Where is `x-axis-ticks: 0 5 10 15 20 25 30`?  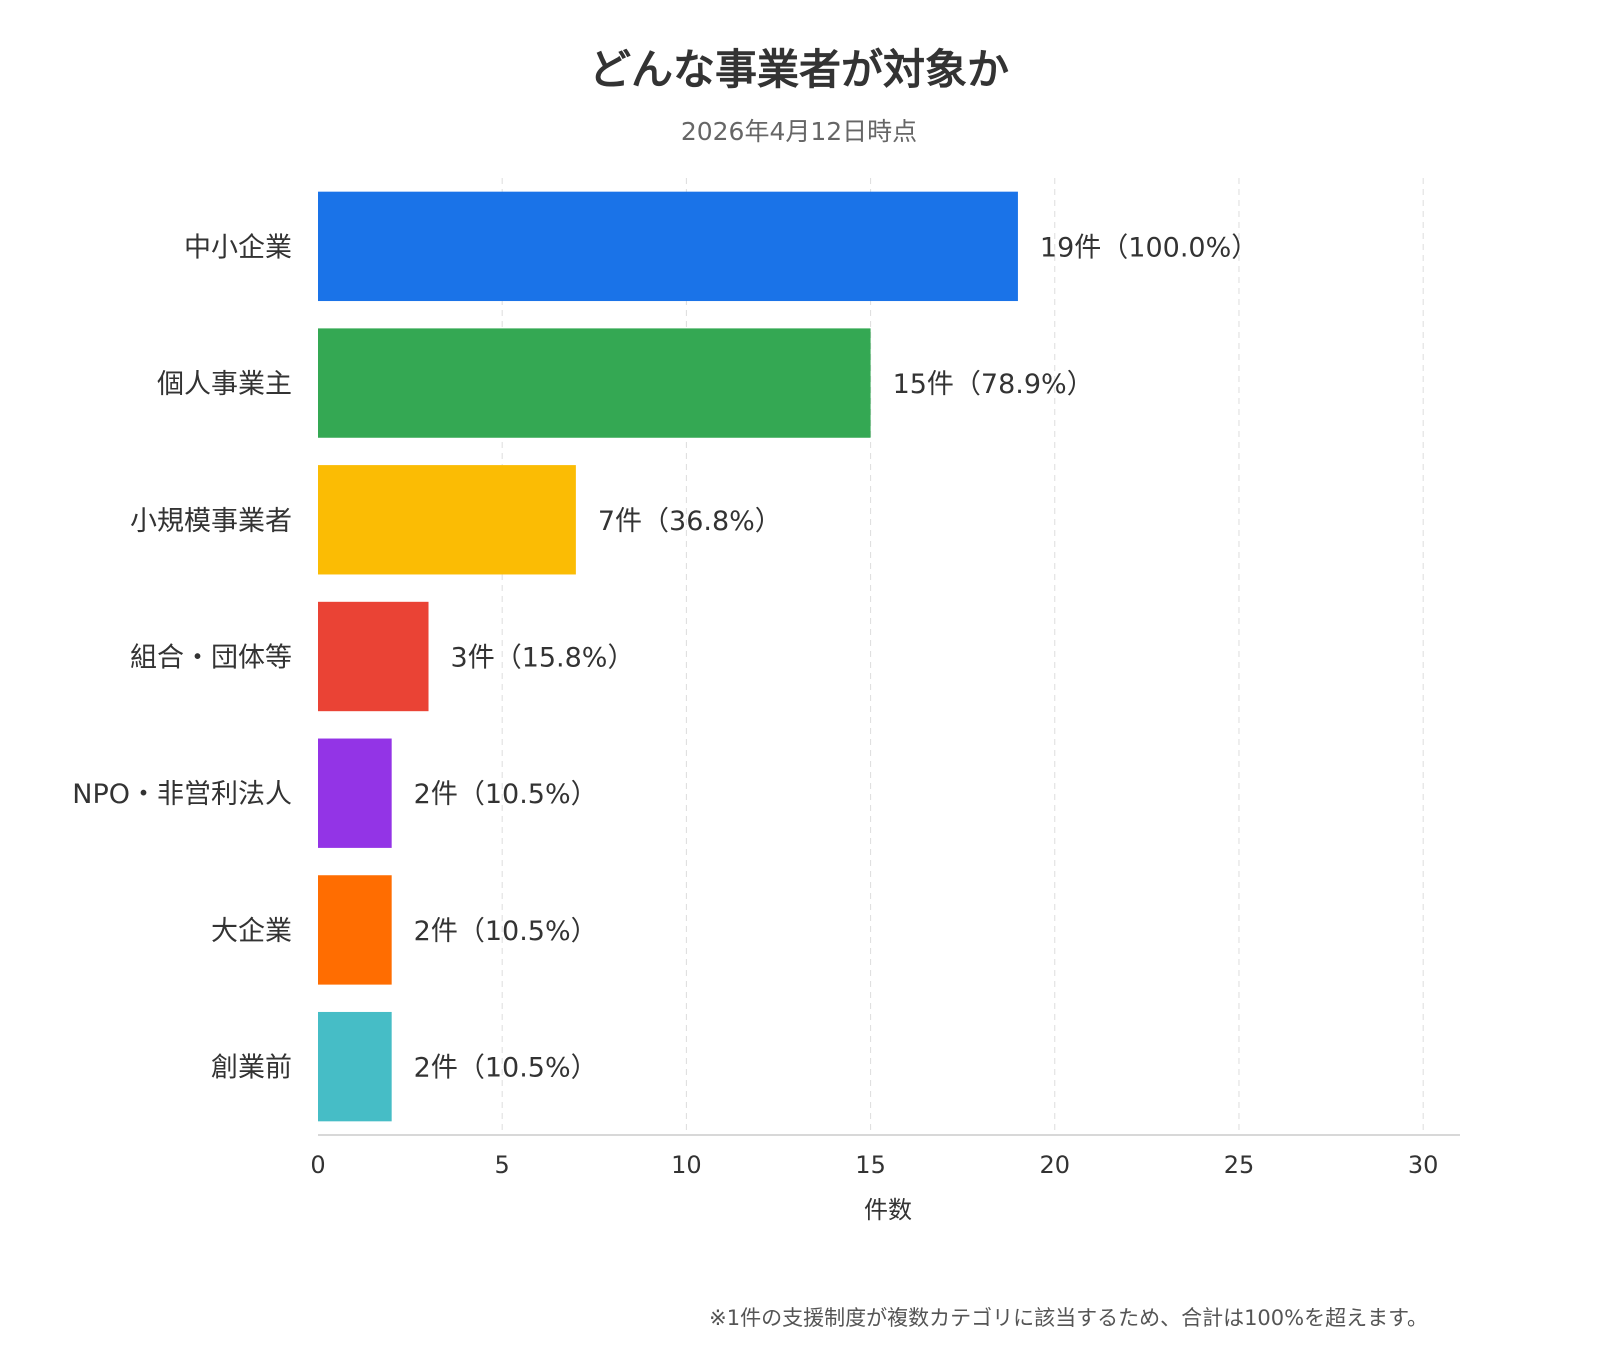 x-axis-ticks: 0 5 10 15 20 25 30 is located at coordinates (874, 1165).